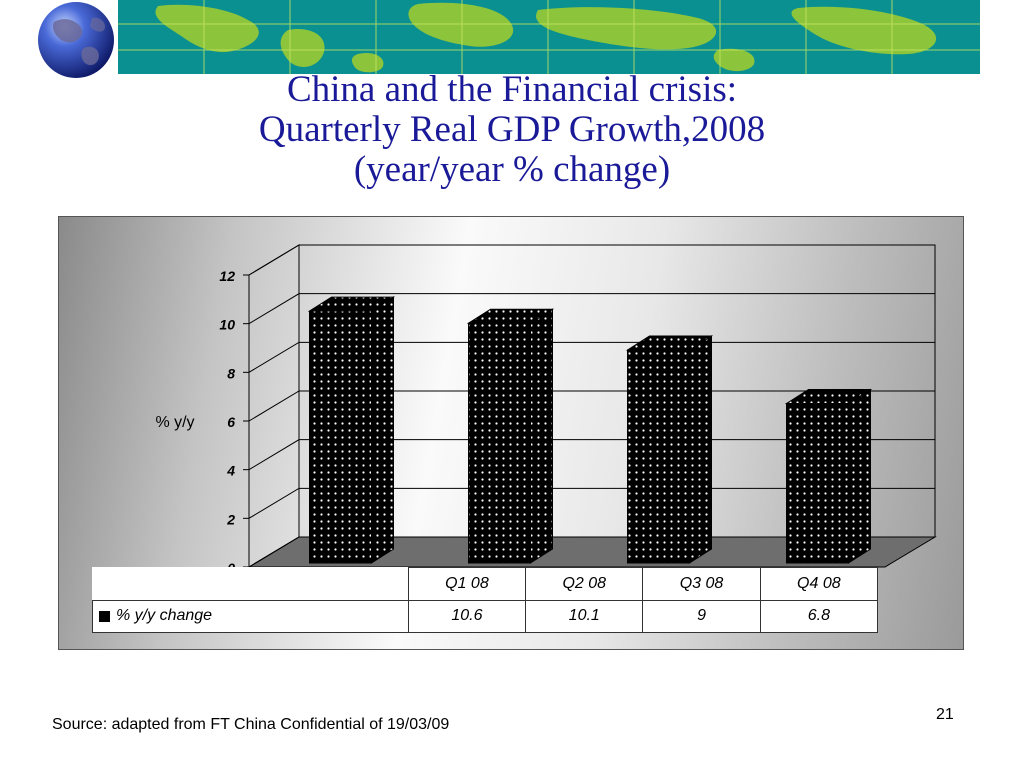 This screenshot has height=768, width=1024. Describe the element at coordinates (819, 584) in the screenshot. I see `category-q4: Q4 08` at that location.